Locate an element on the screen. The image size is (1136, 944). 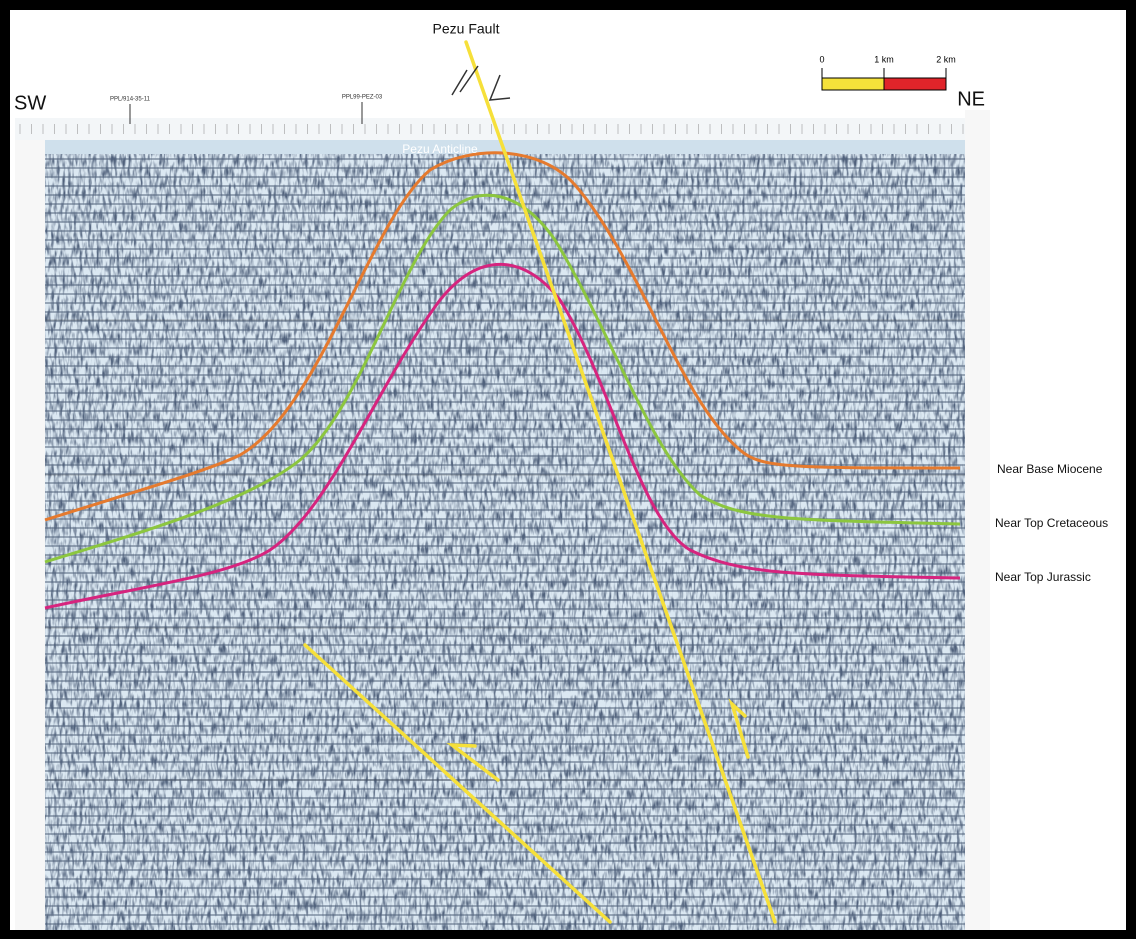
well-label: PPL99-PEZ-03 is located at coordinates (362, 98).